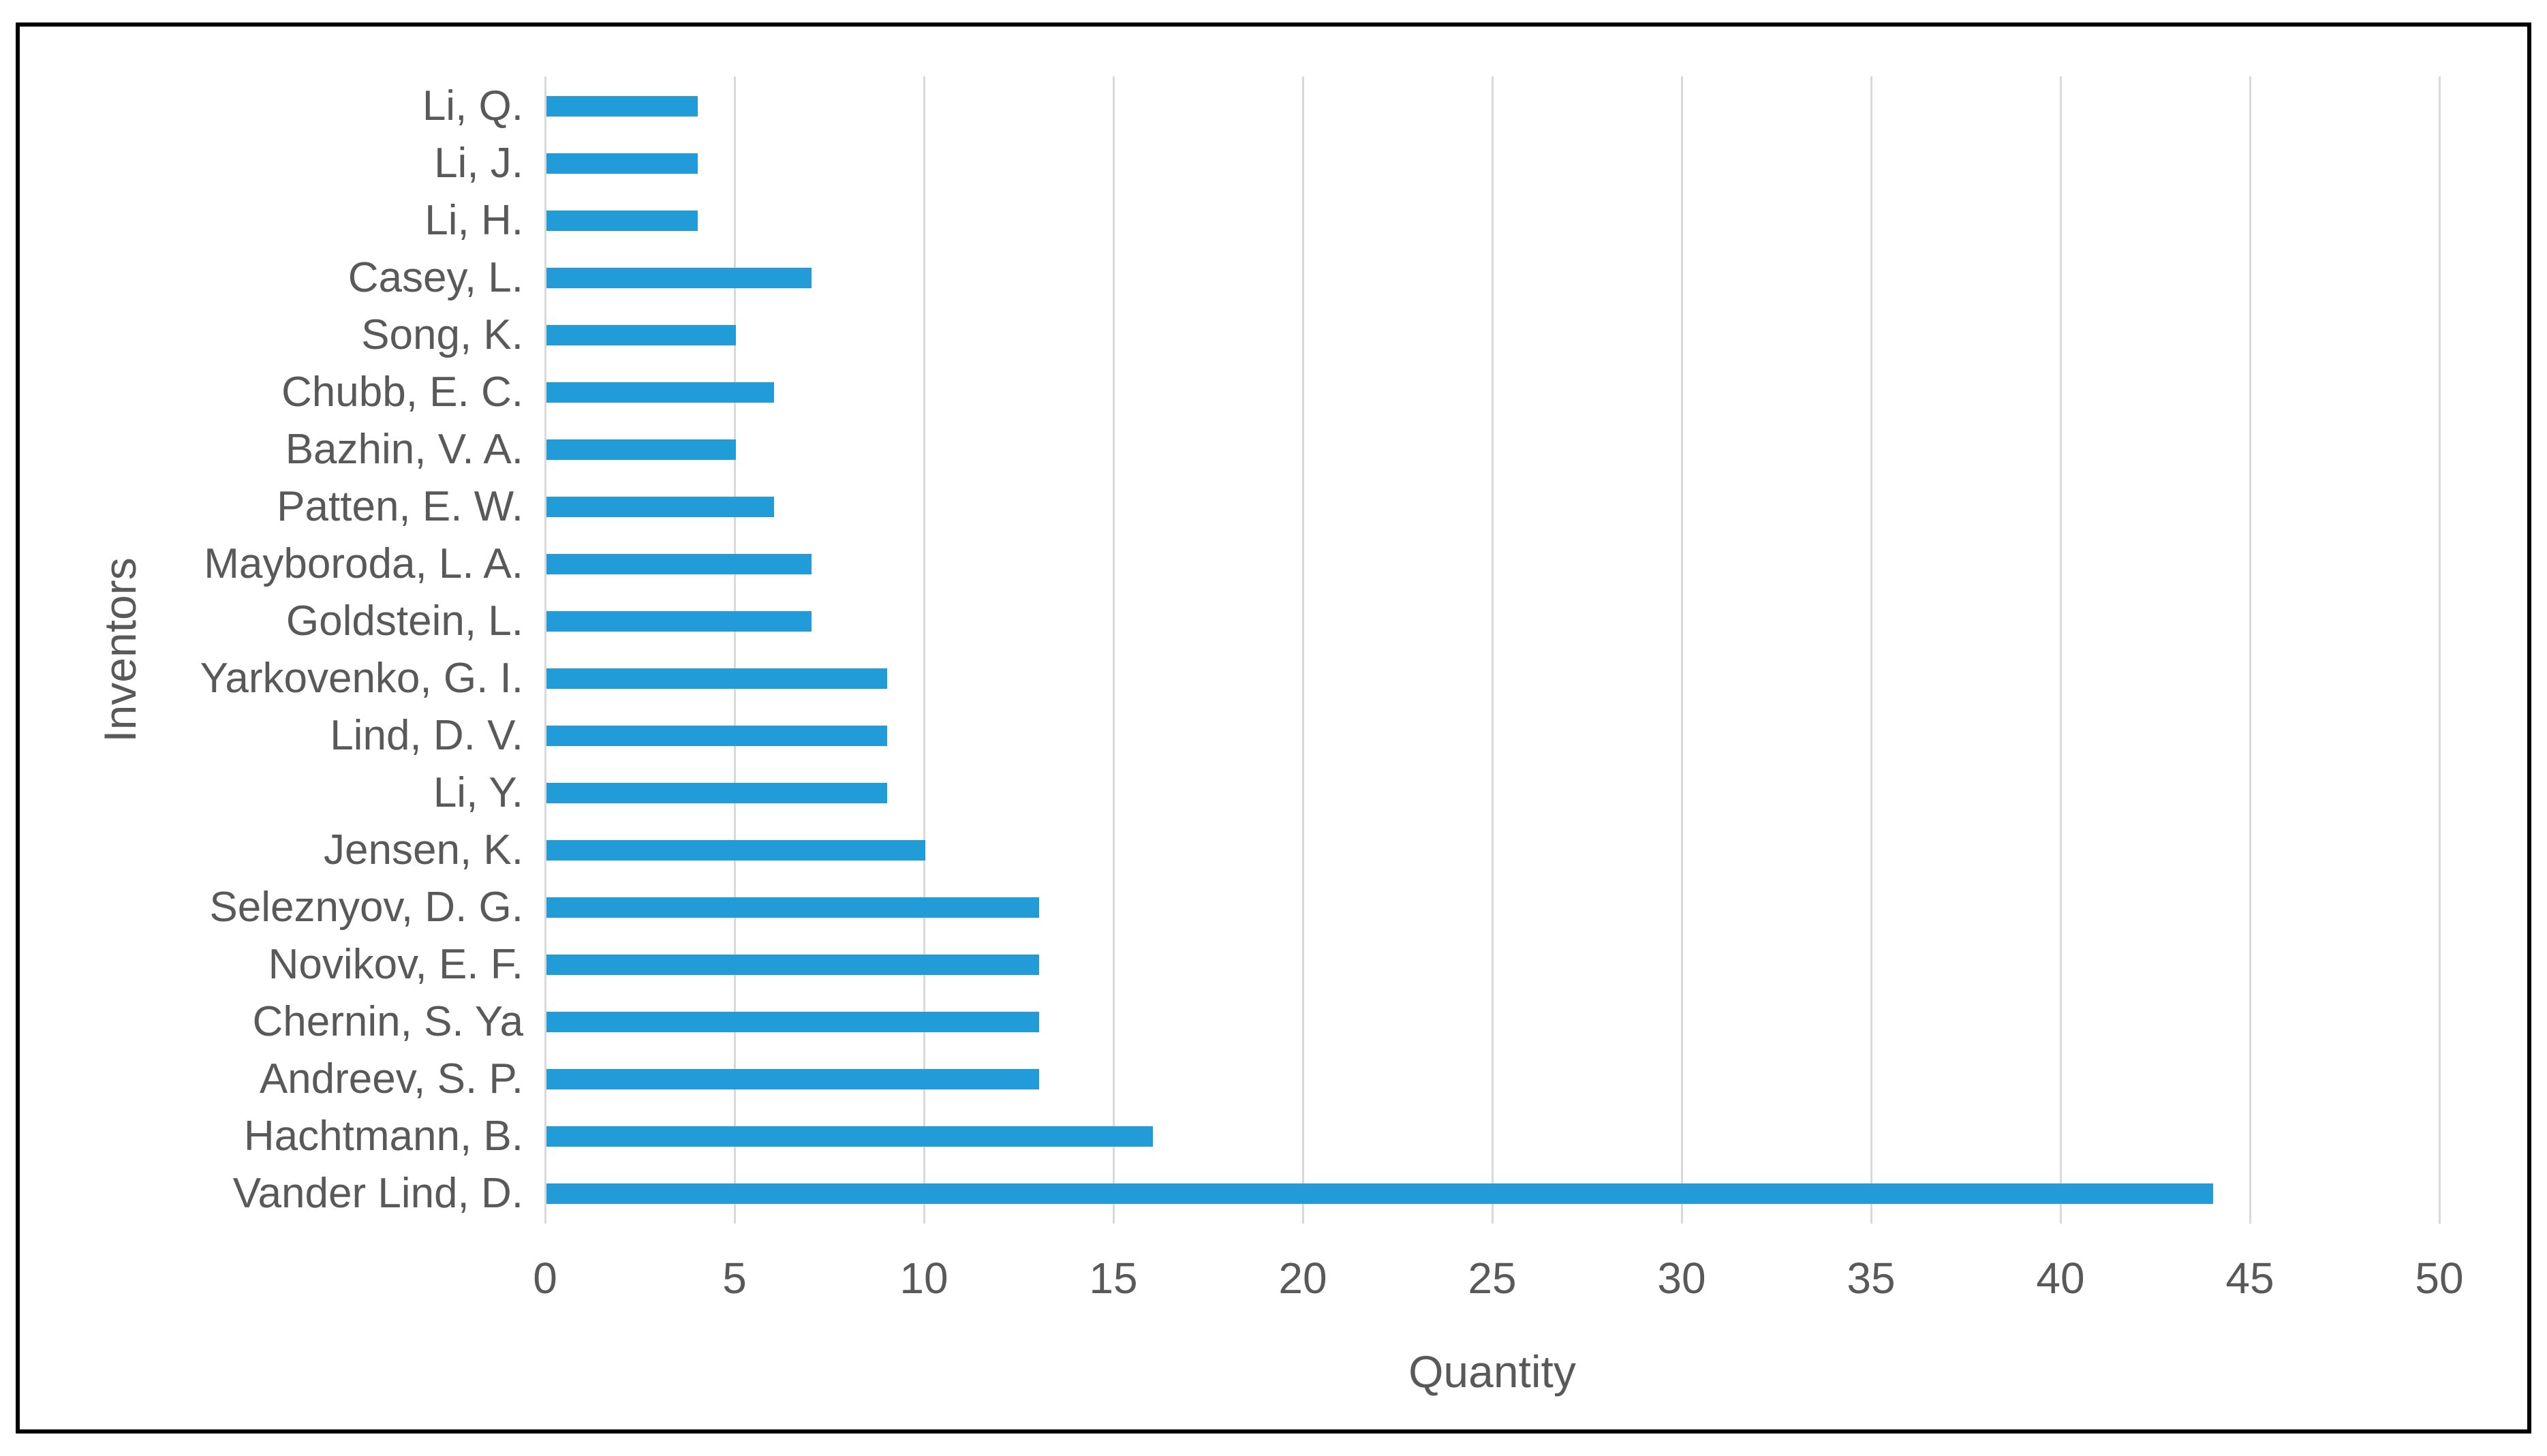  I want to click on category-label: Hachtmann, B., so click(383, 1136).